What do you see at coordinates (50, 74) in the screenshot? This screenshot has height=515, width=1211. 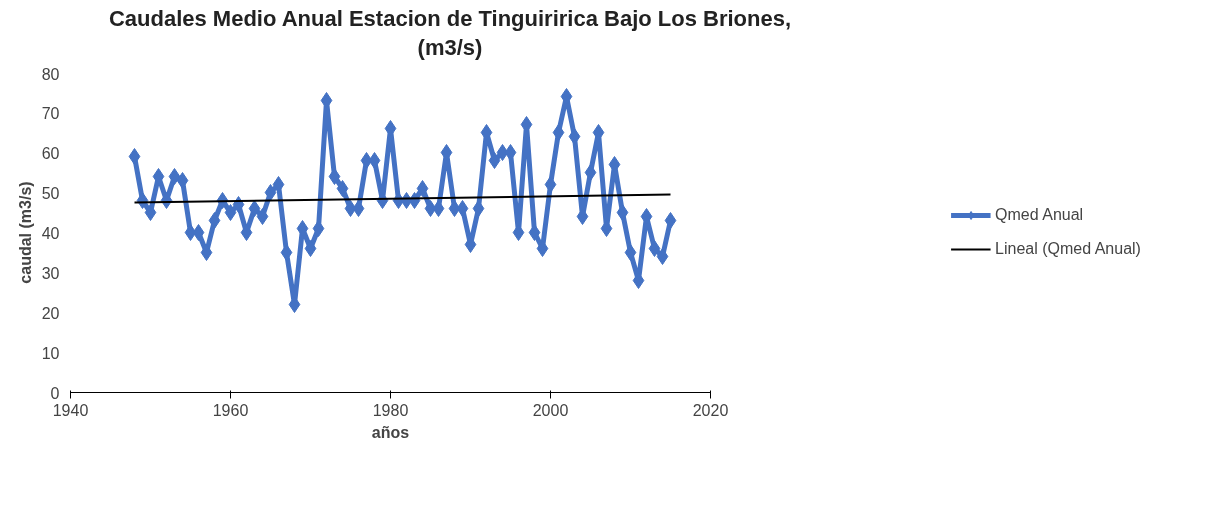 I see `y-tick-label: 80` at bounding box center [50, 74].